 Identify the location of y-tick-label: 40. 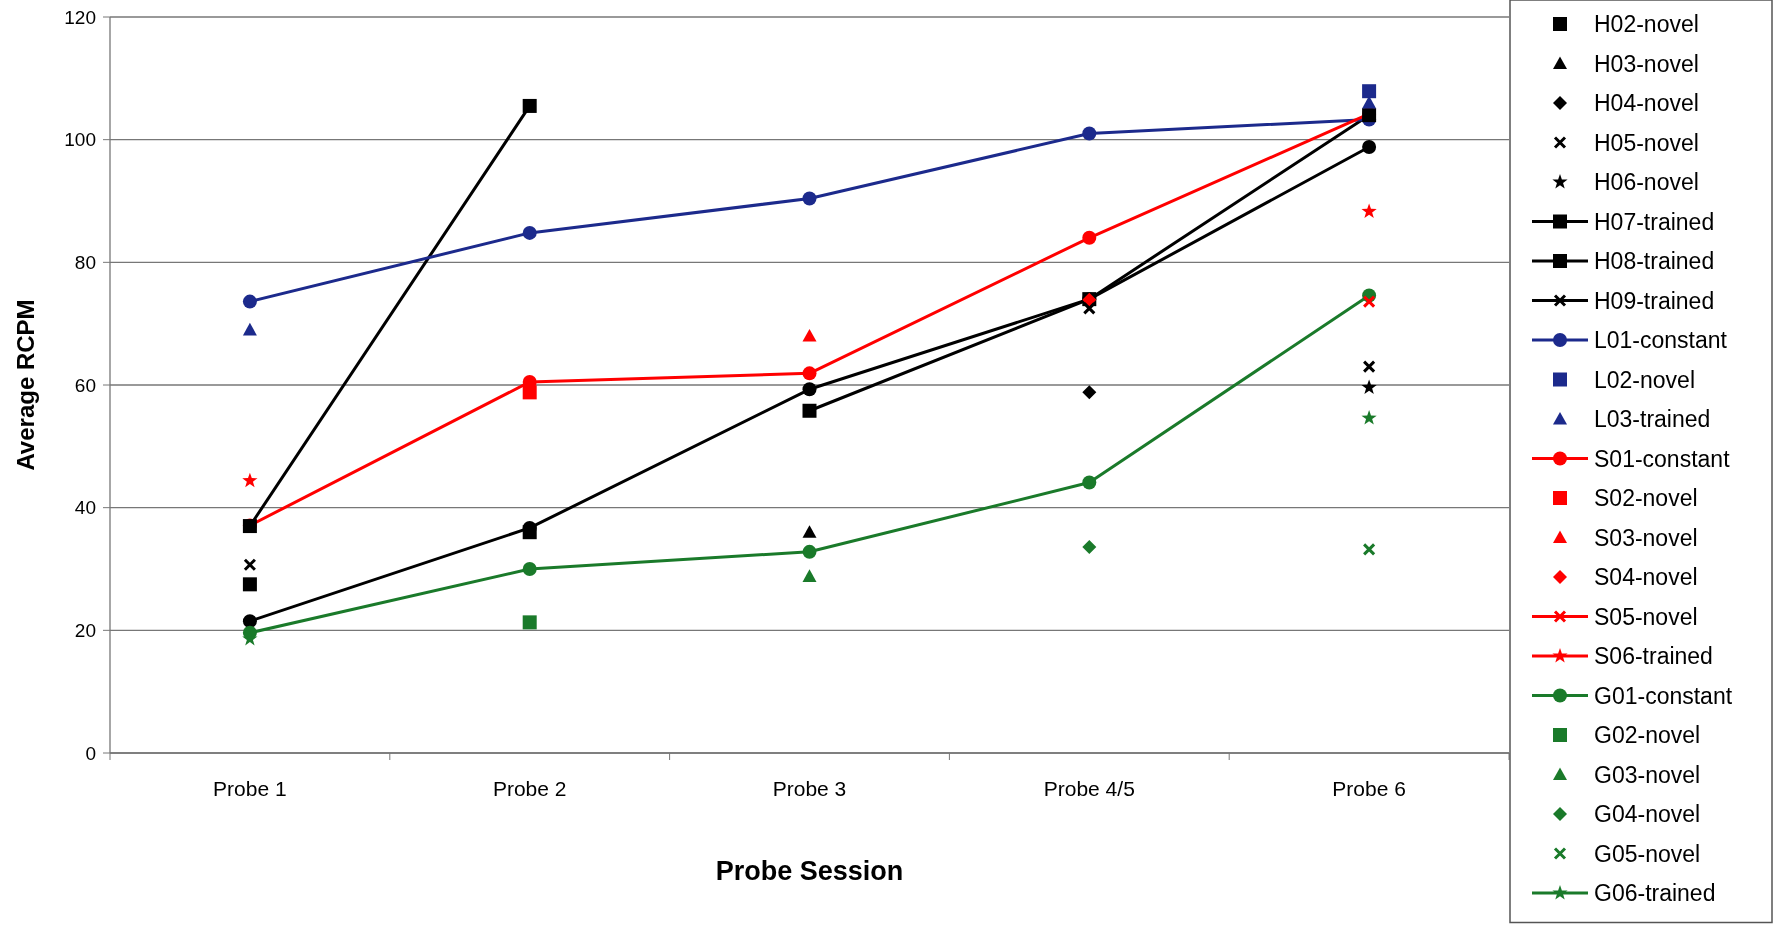
(85, 508).